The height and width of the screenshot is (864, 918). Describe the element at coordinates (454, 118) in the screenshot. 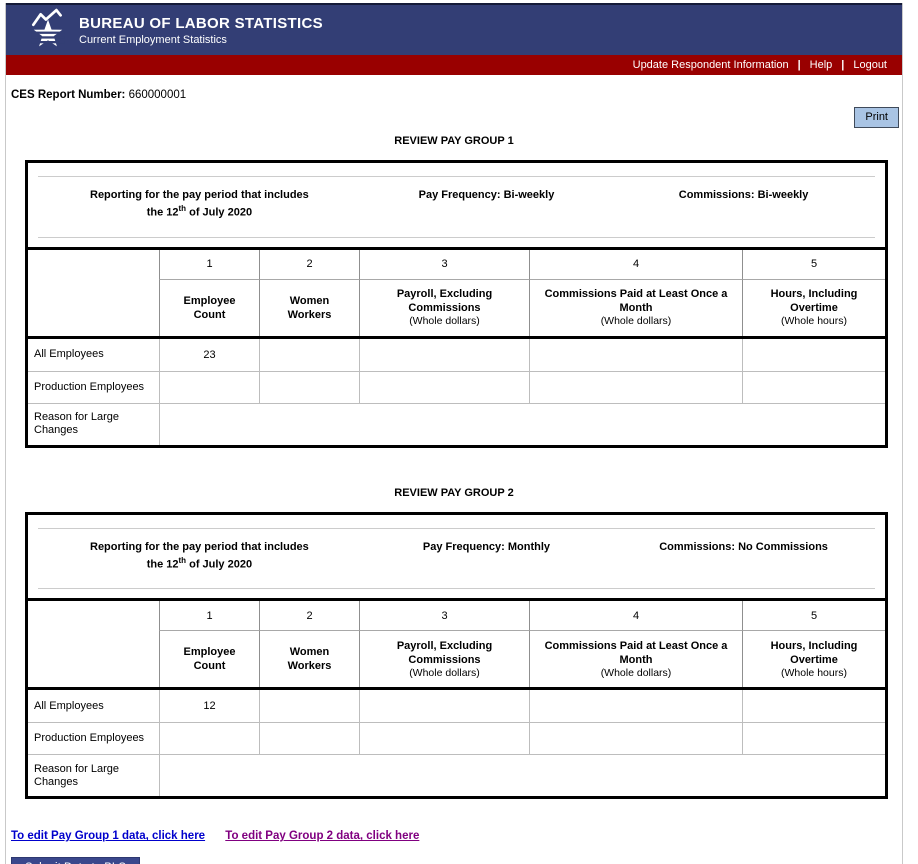

I see `print-row: Print` at that location.